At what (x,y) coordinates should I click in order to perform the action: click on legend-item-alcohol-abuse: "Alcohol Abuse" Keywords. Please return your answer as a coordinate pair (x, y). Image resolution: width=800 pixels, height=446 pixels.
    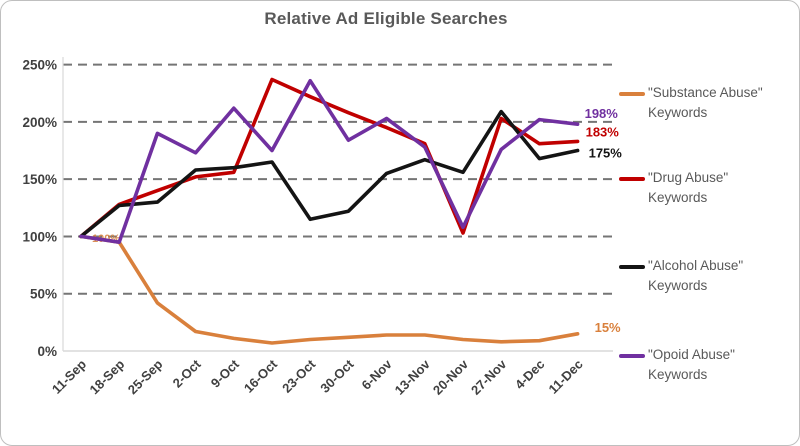
    Looking at the image, I should click on (681, 276).